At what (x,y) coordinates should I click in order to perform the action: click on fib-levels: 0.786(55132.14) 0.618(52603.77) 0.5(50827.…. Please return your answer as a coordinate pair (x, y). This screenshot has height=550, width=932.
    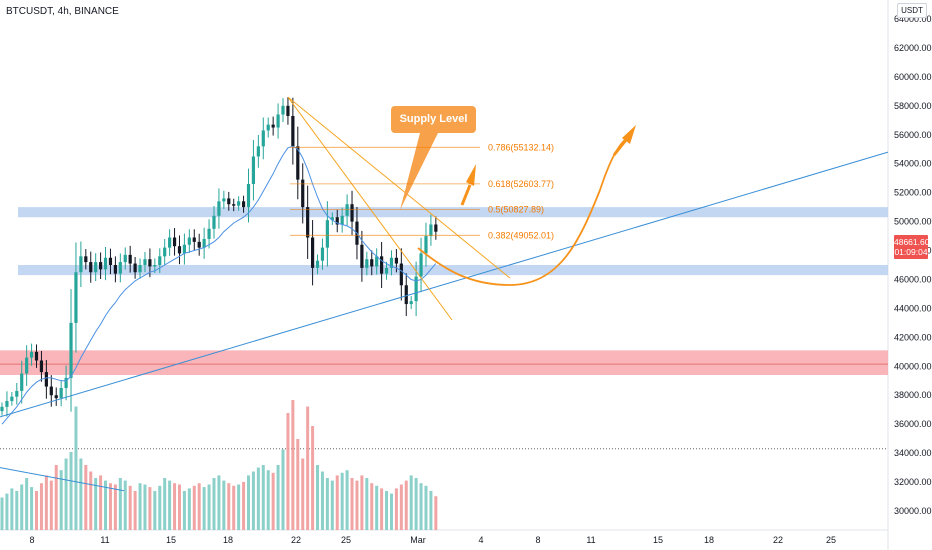
    Looking at the image, I should click on (422, 191).